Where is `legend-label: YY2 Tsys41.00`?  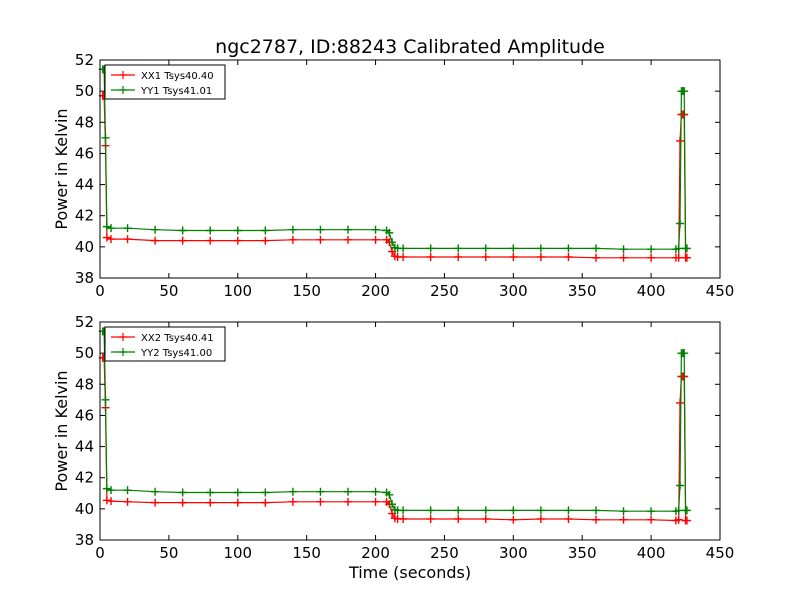 legend-label: YY2 Tsys41.00 is located at coordinates (176, 353).